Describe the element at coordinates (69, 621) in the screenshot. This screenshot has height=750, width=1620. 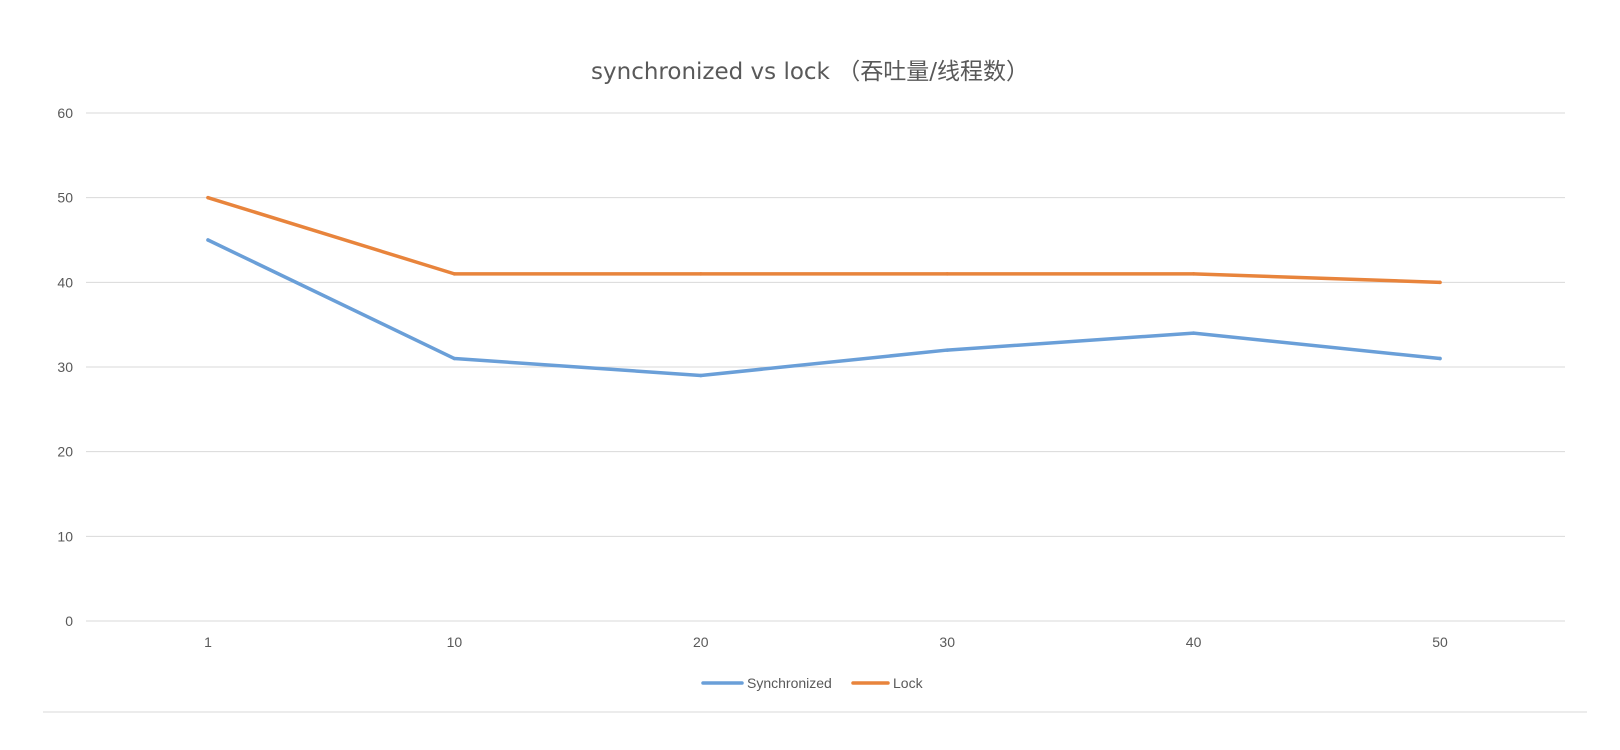
I see `y-tick-label: 0` at that location.